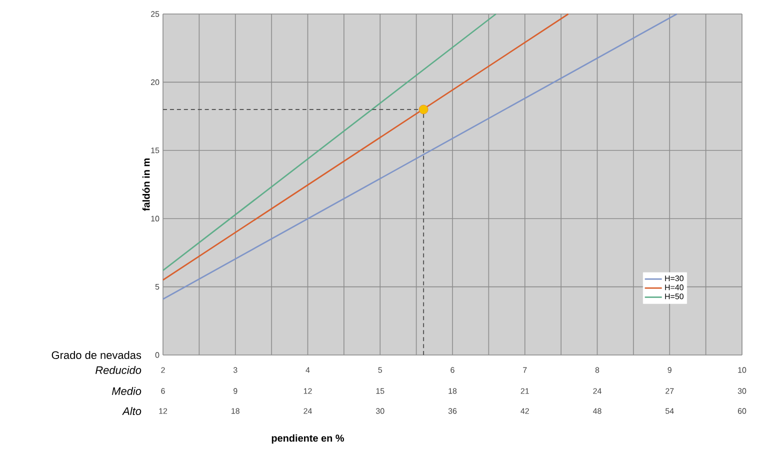 This screenshot has width=761, height=450. Describe the element at coordinates (119, 370) in the screenshot. I see `text: Reducido` at that location.